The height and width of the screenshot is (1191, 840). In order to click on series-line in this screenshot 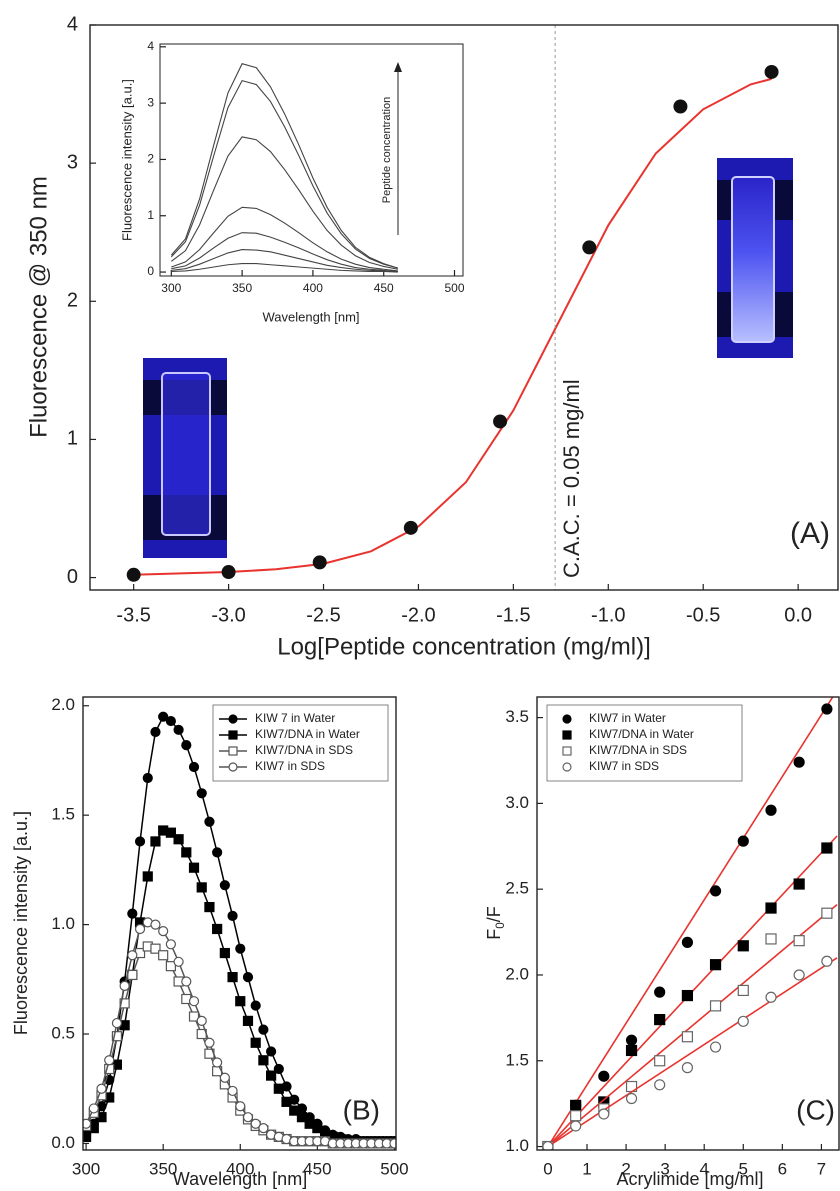, I will do `click(284, 260)`.